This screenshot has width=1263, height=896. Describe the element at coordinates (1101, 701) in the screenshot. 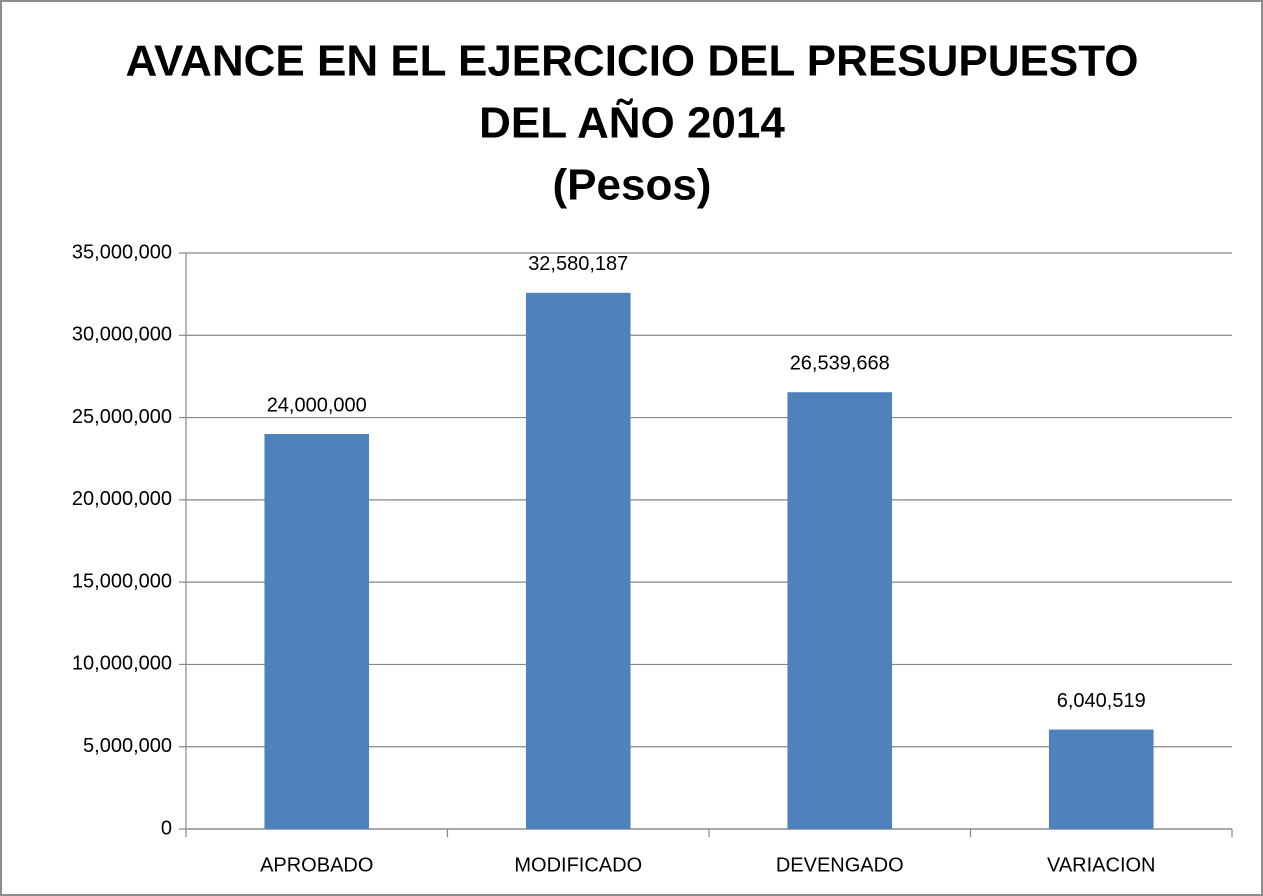

I see `data-label: 6,040,519` at that location.